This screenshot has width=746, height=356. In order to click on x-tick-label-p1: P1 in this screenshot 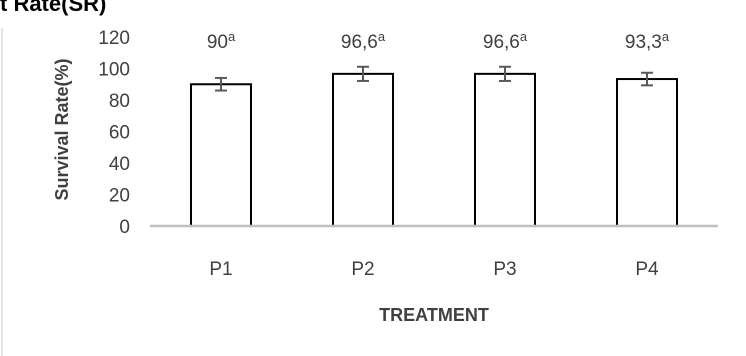, I will do `click(220, 269)`.